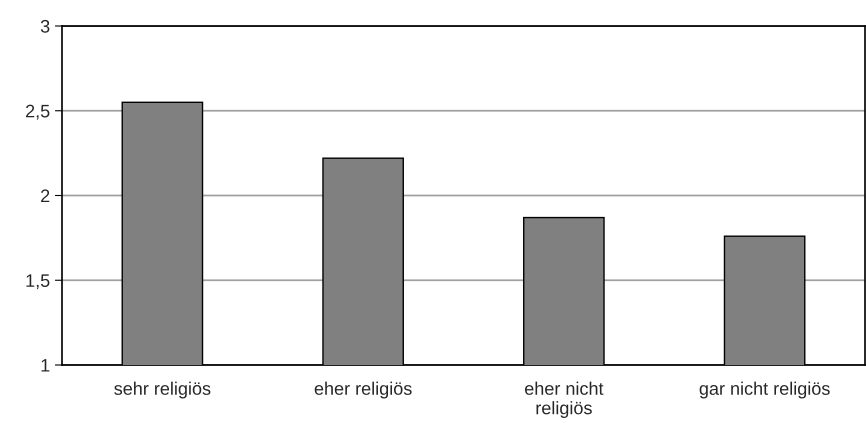  I want to click on y-tick-label: 2,5, so click(38, 112).